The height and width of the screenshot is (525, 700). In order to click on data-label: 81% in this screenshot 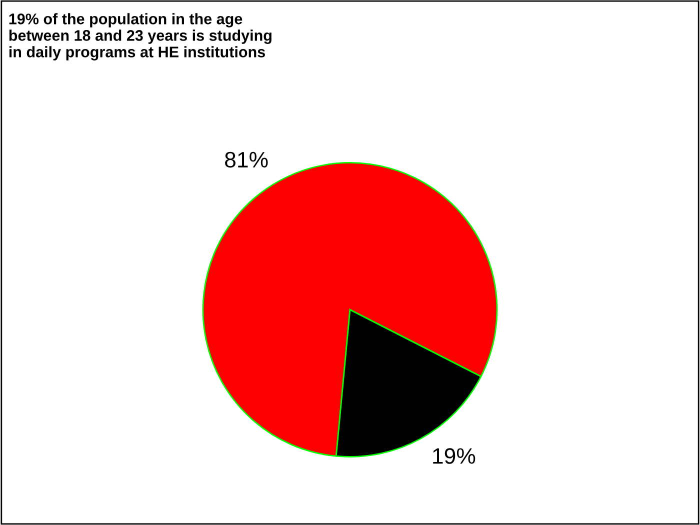, I will do `click(246, 160)`.